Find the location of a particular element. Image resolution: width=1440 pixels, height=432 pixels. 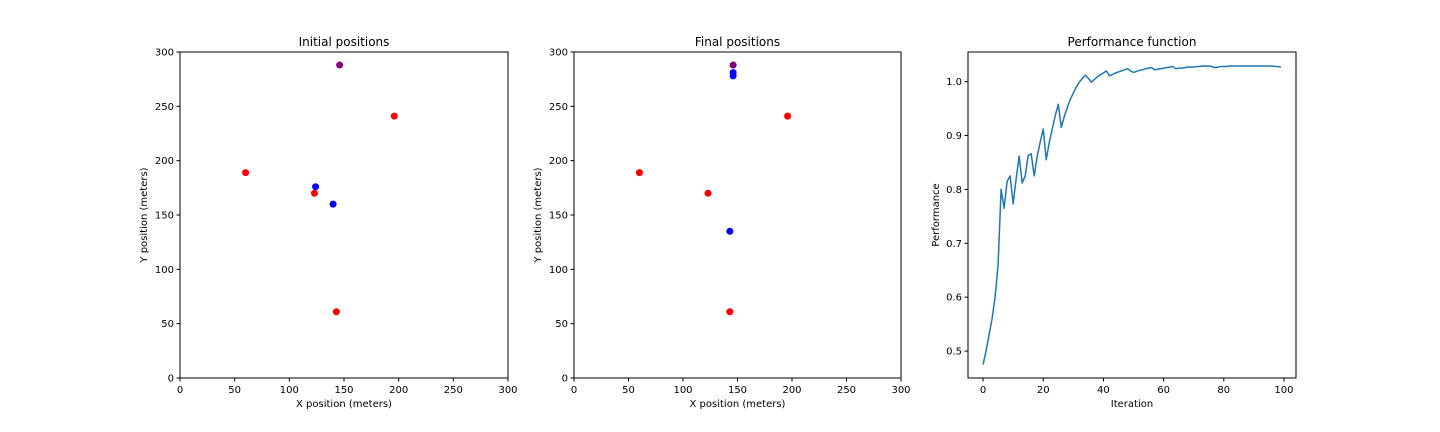

chart-1-xtick-label-3: 150 is located at coordinates (737, 390).